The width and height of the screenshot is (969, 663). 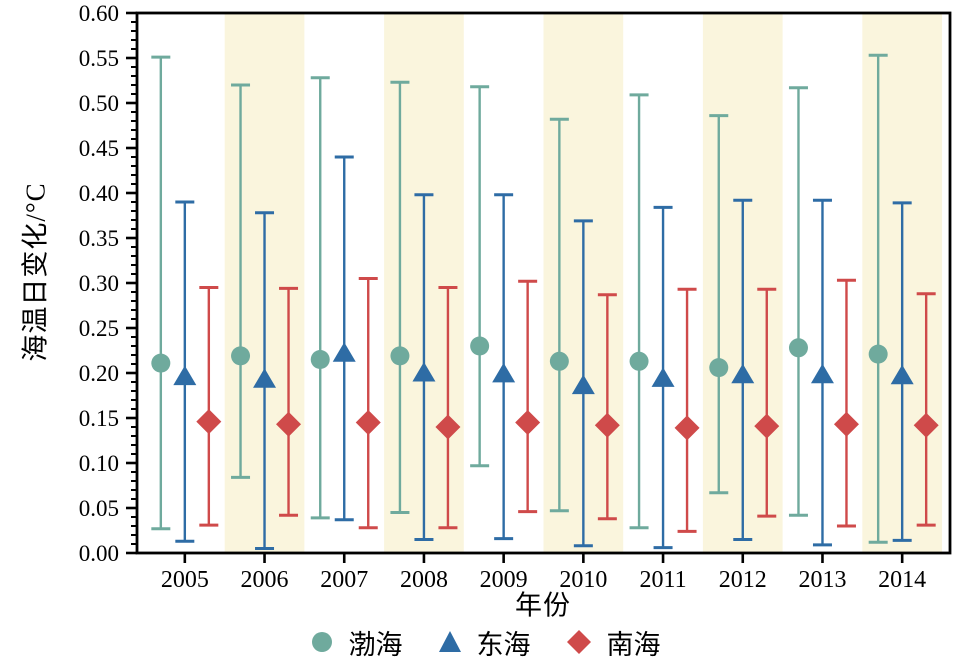 I want to click on legend-item-nanhai: 南海, so click(x=613, y=642).